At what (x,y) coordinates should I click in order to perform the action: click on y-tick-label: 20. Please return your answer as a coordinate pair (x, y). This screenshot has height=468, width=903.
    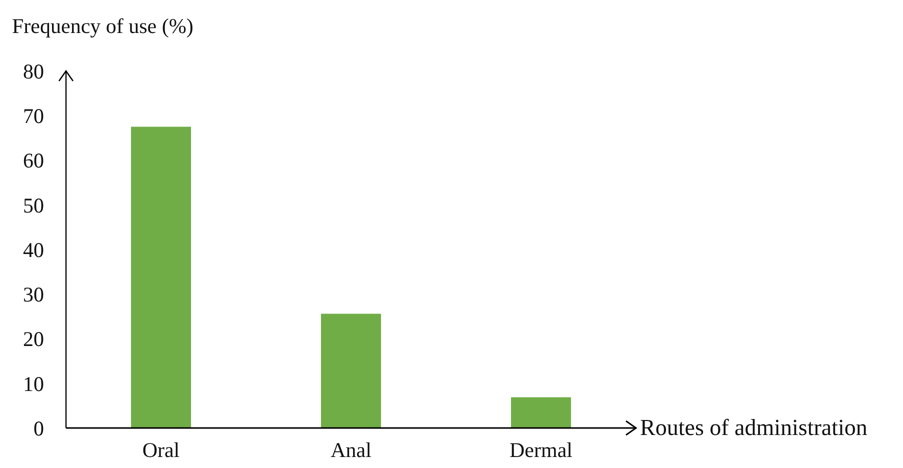
    Looking at the image, I should click on (33, 339).